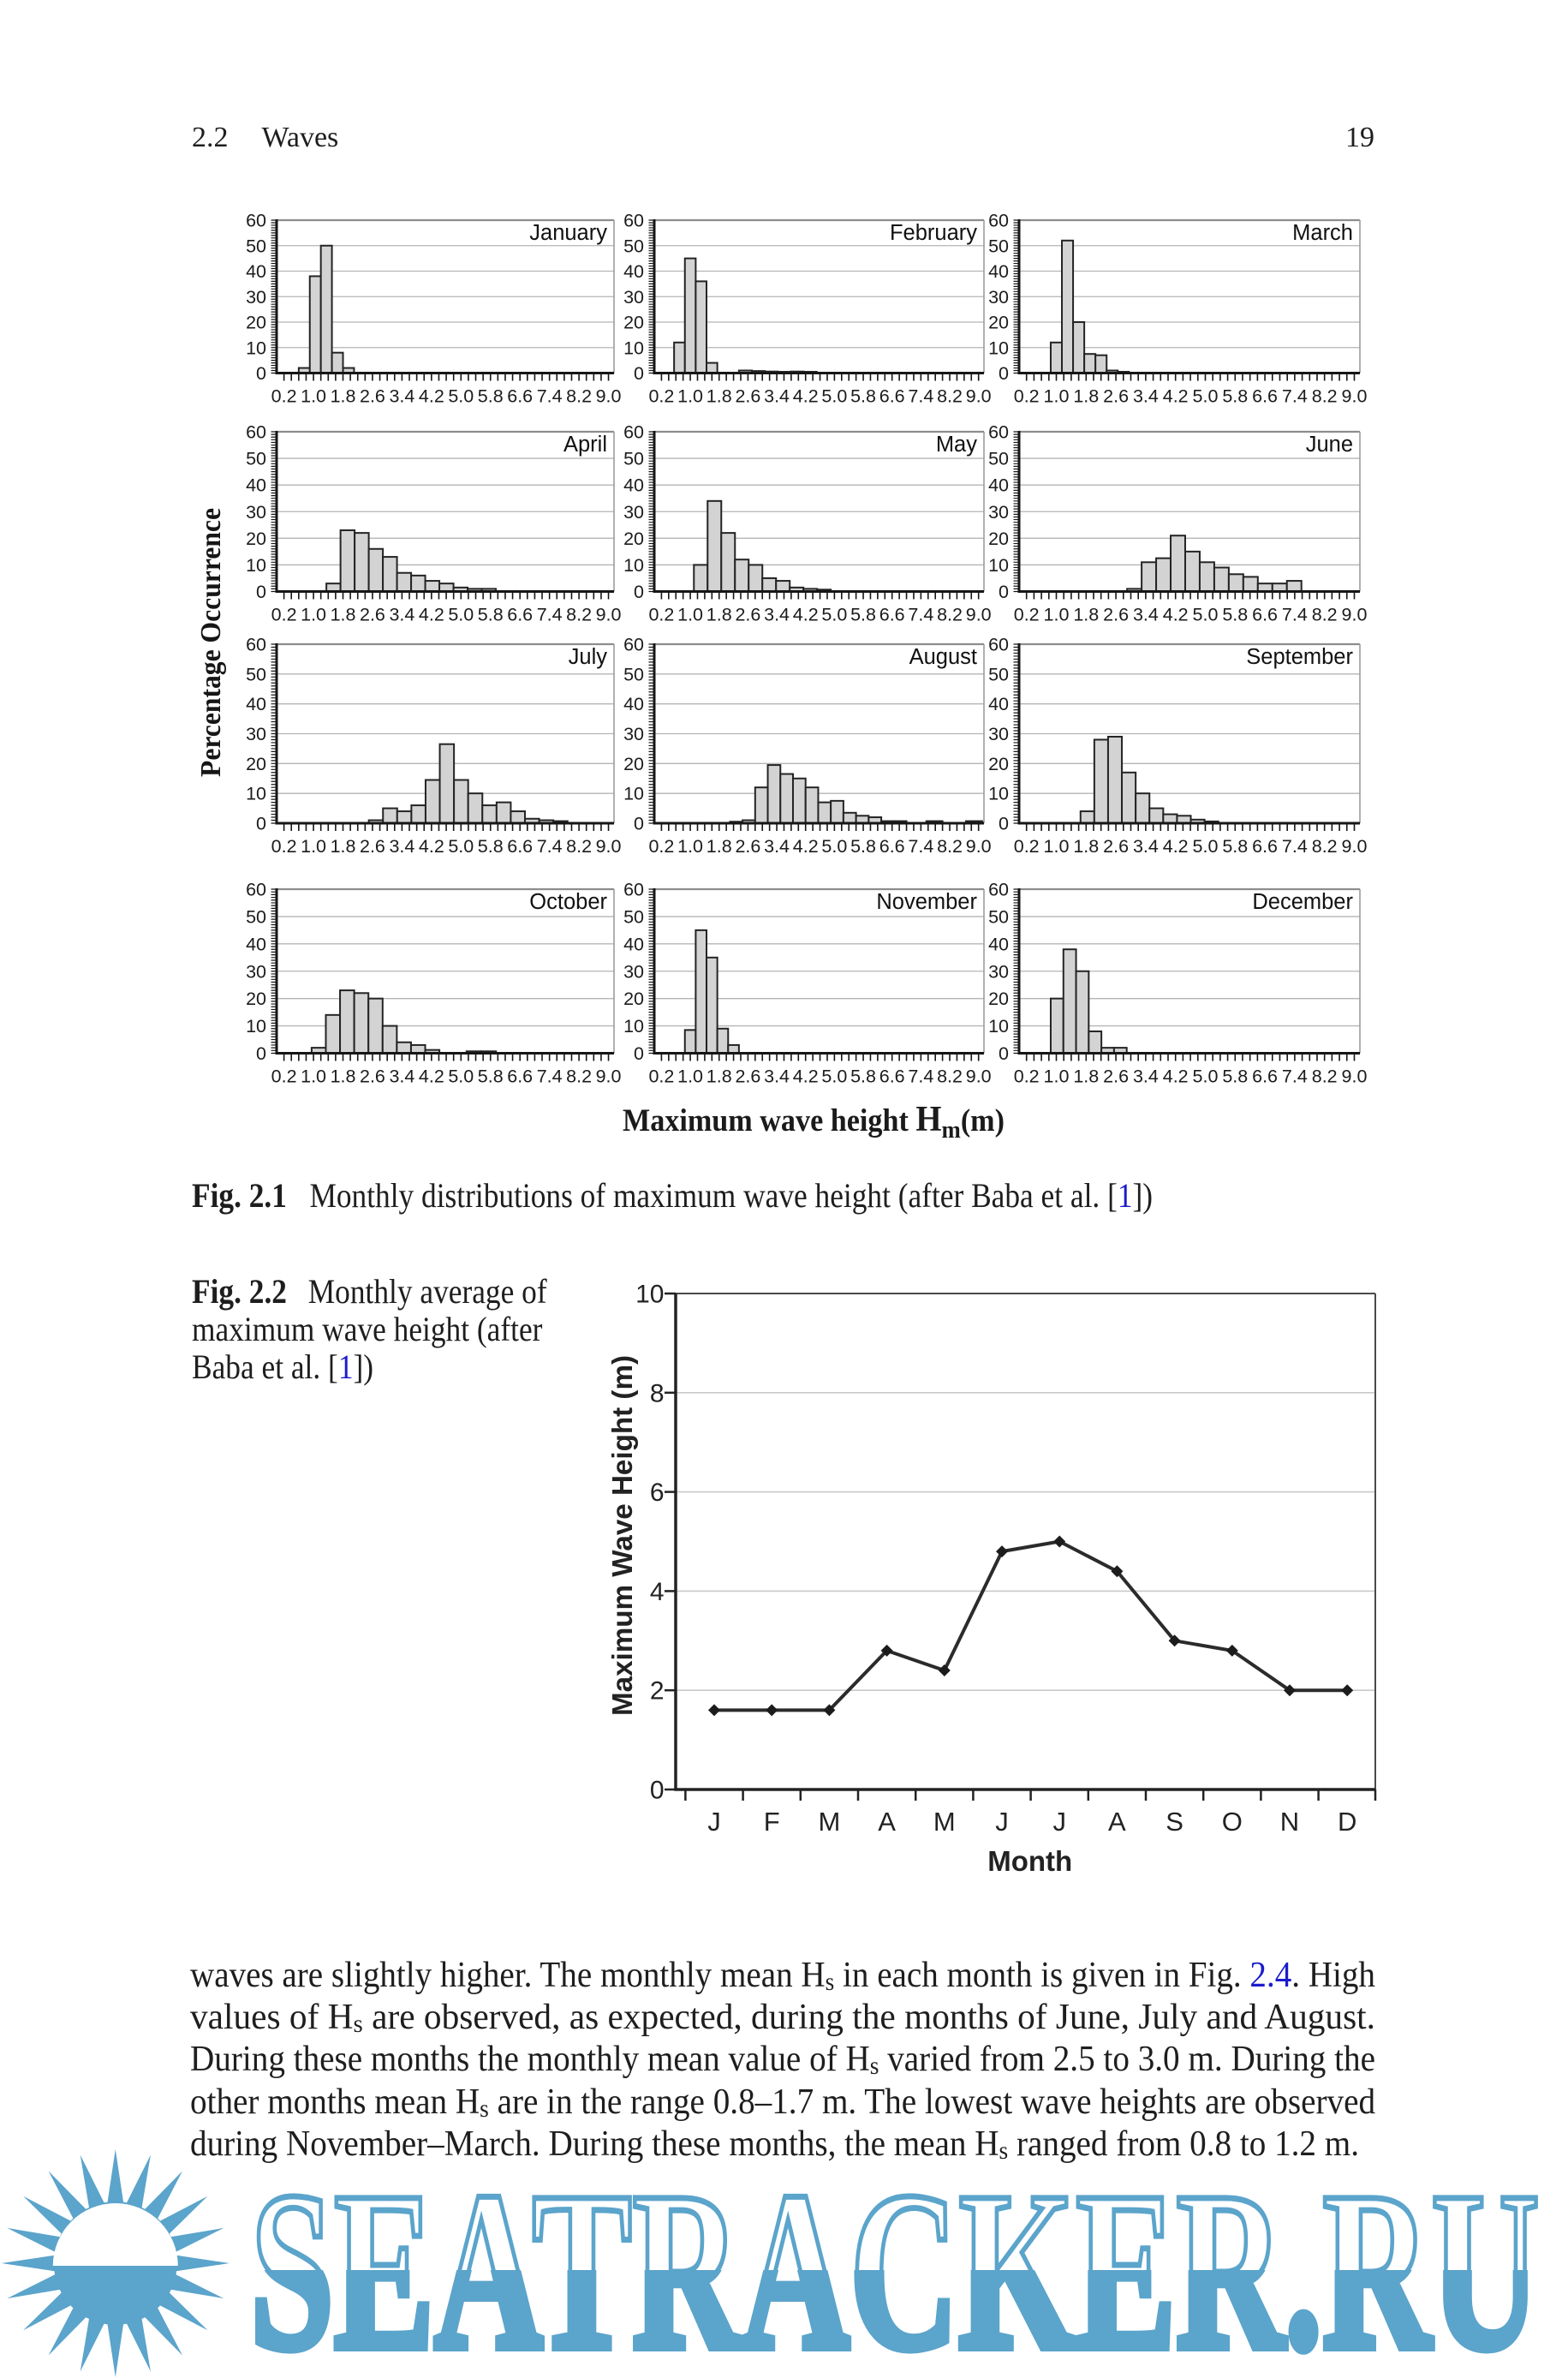 This screenshot has width=1568, height=2378. Describe the element at coordinates (1175, 1822) in the screenshot. I see `svg-text: S` at that location.